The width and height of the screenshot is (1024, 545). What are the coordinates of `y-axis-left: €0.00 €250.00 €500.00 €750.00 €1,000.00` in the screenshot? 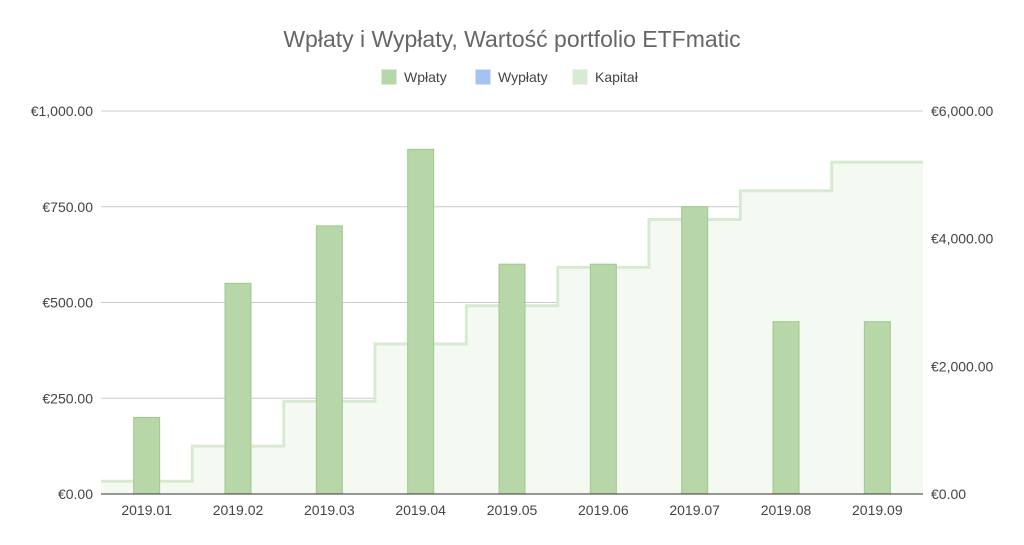 It's located at (62, 302).